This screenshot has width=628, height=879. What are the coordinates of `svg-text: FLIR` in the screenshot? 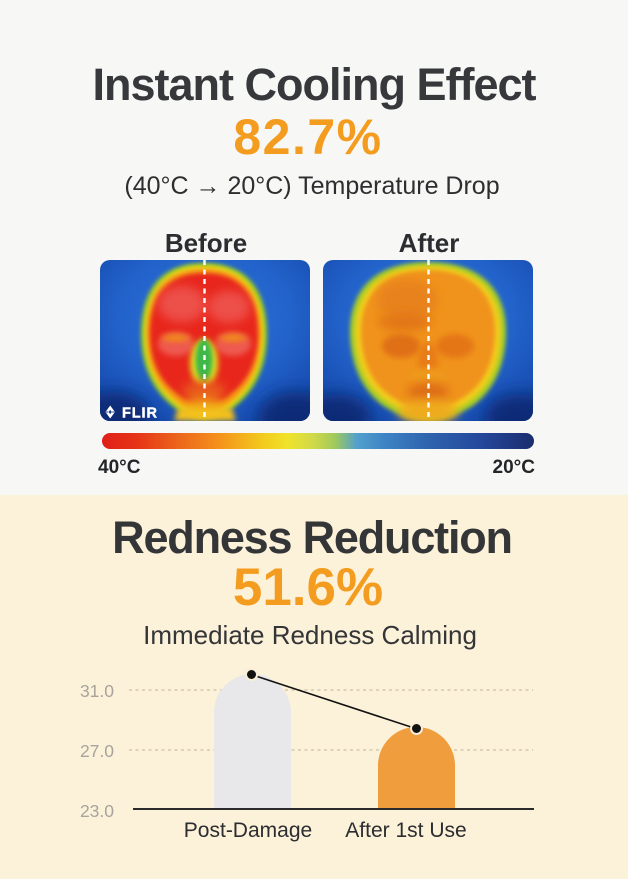 It's located at (140, 413).